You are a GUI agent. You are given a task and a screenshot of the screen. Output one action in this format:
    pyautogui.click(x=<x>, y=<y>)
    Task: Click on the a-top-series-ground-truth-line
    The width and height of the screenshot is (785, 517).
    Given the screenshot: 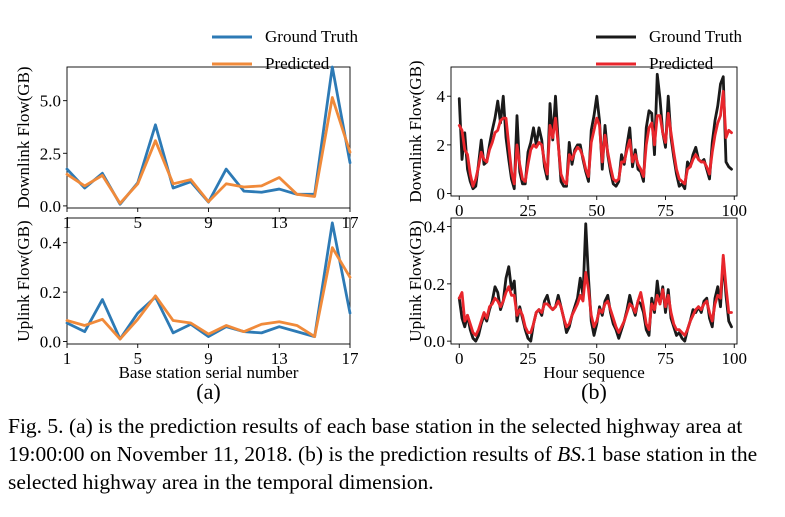 What is the action you would take?
    pyautogui.click(x=208, y=135)
    